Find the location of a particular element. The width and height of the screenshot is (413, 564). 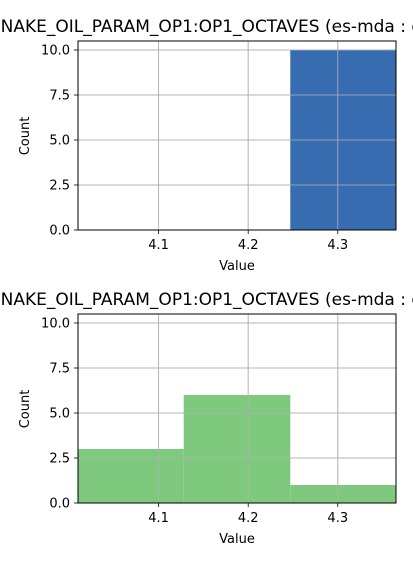

chart-1-x-axis-label: Value is located at coordinates (237, 266).